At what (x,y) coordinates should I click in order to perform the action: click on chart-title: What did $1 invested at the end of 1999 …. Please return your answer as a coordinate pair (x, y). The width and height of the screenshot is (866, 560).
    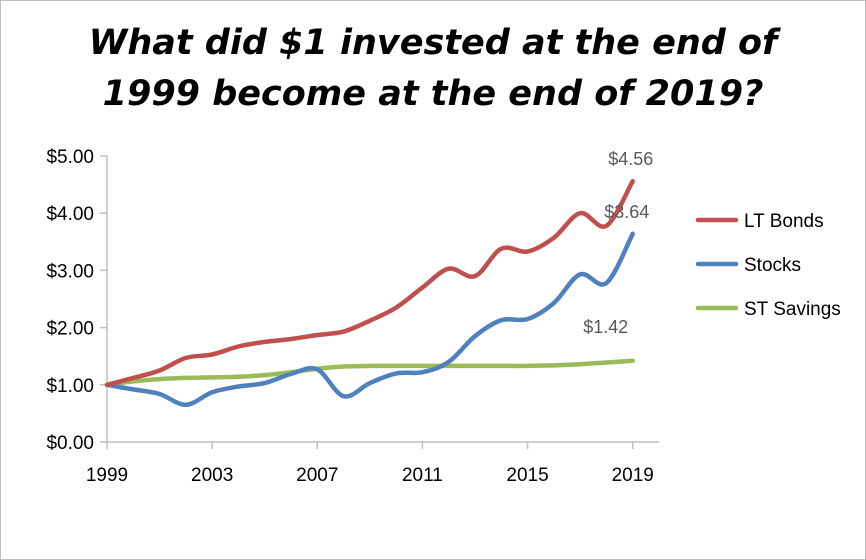
    Looking at the image, I should click on (433, 68).